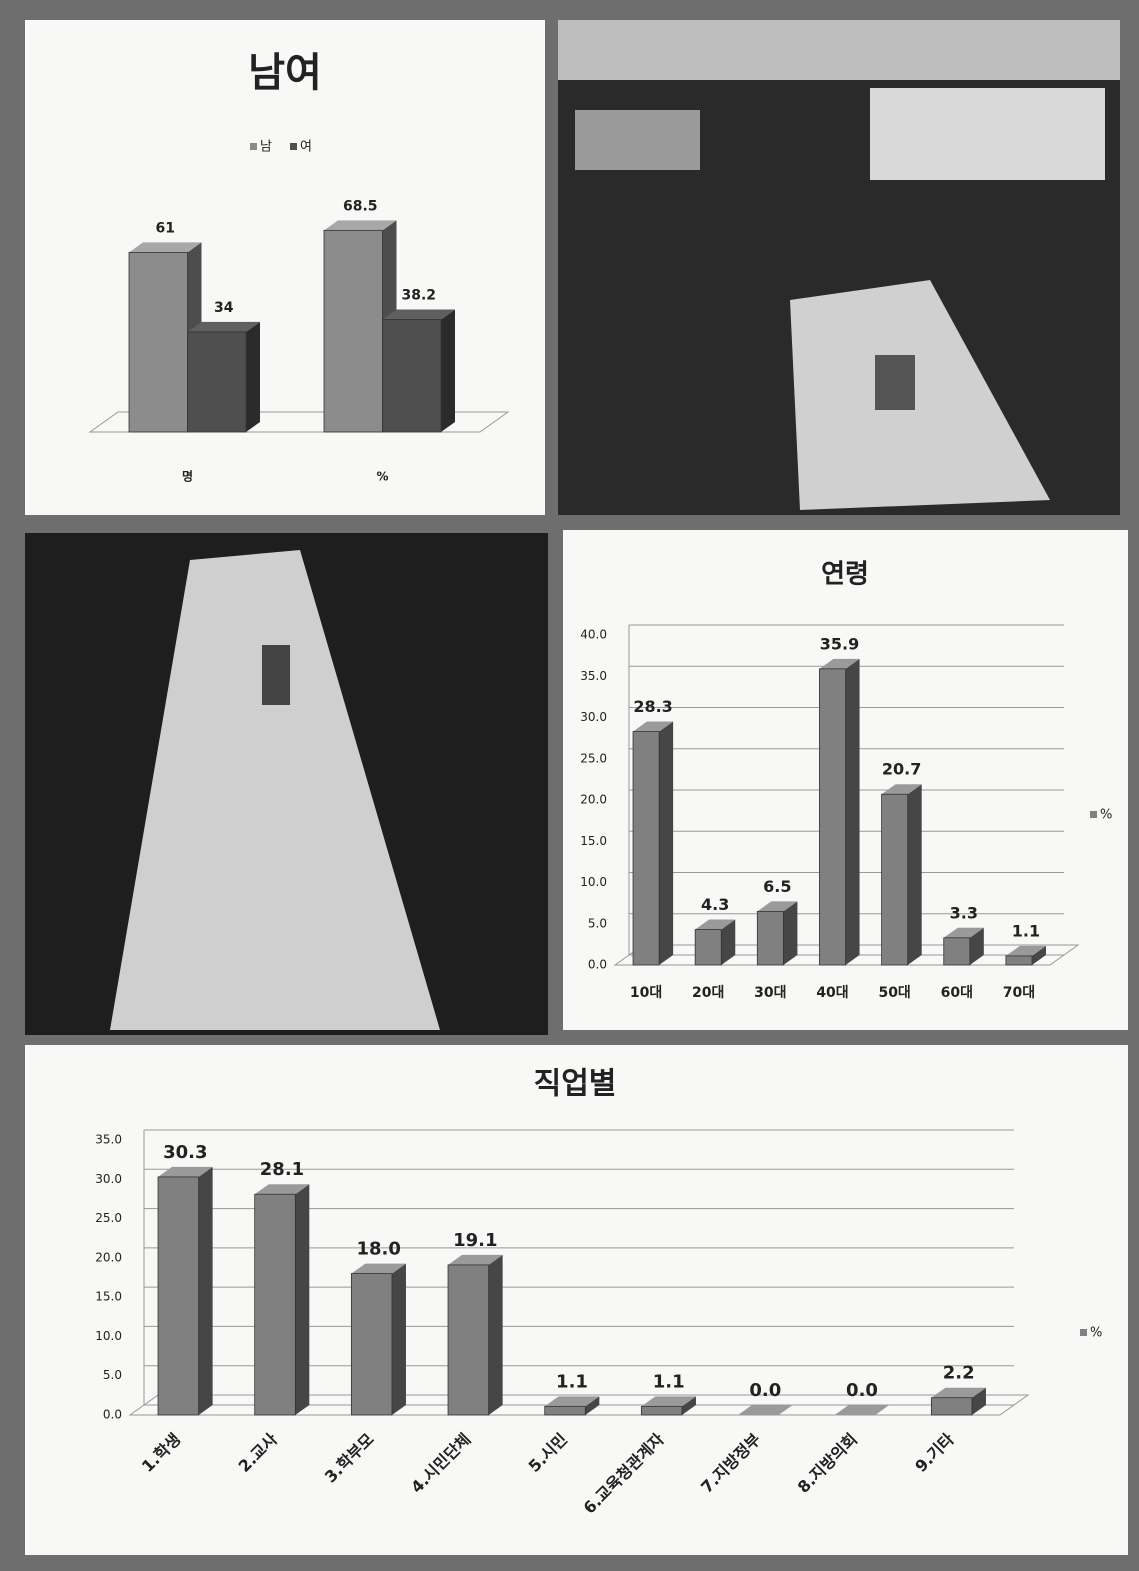 This screenshot has height=1571, width=1139. Describe the element at coordinates (187, 477) in the screenshot. I see `x-tick-label: 명` at that location.